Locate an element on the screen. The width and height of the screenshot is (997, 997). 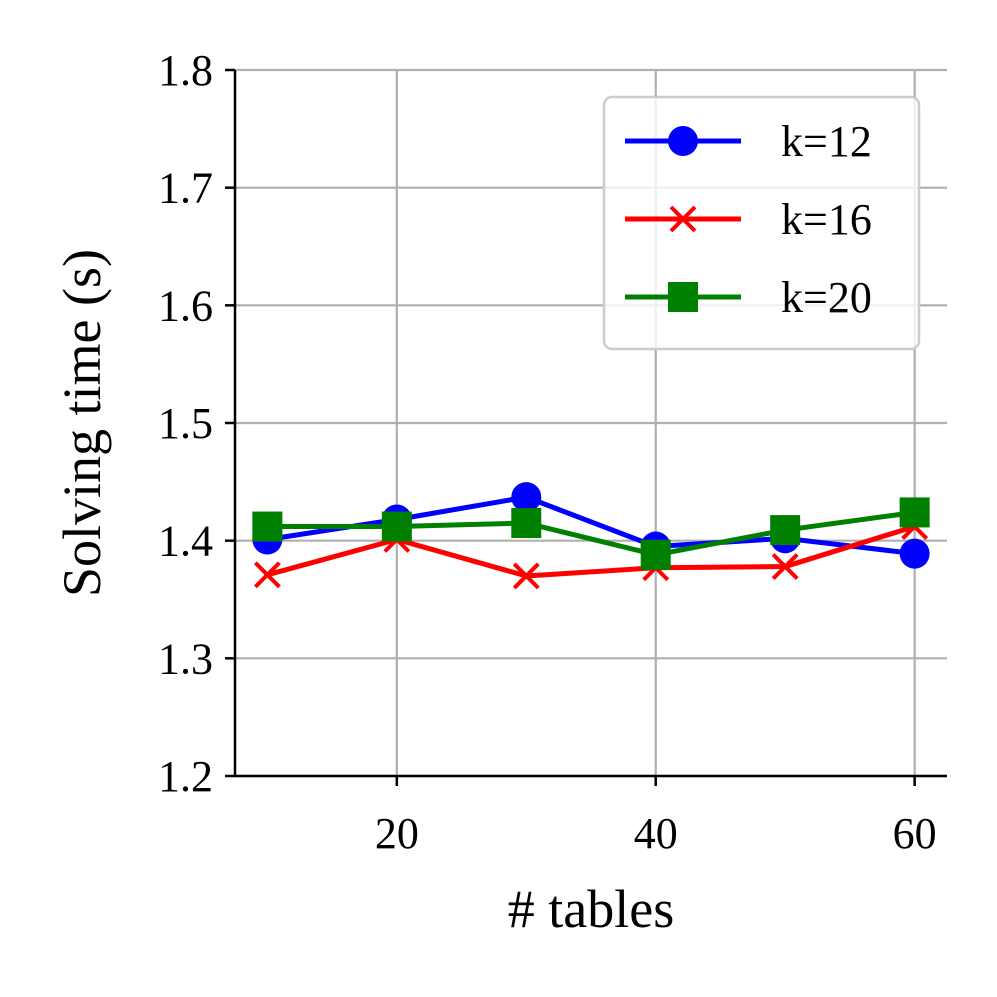
y-axis-title: Solving time (s) is located at coordinates (82, 423).